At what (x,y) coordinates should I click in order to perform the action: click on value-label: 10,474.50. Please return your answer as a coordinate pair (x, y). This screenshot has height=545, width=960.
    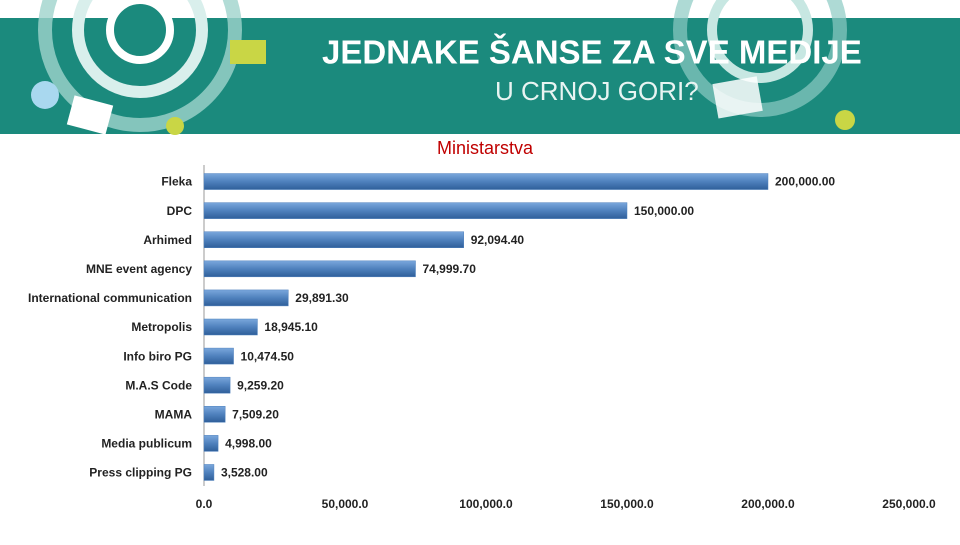
    Looking at the image, I should click on (268, 356).